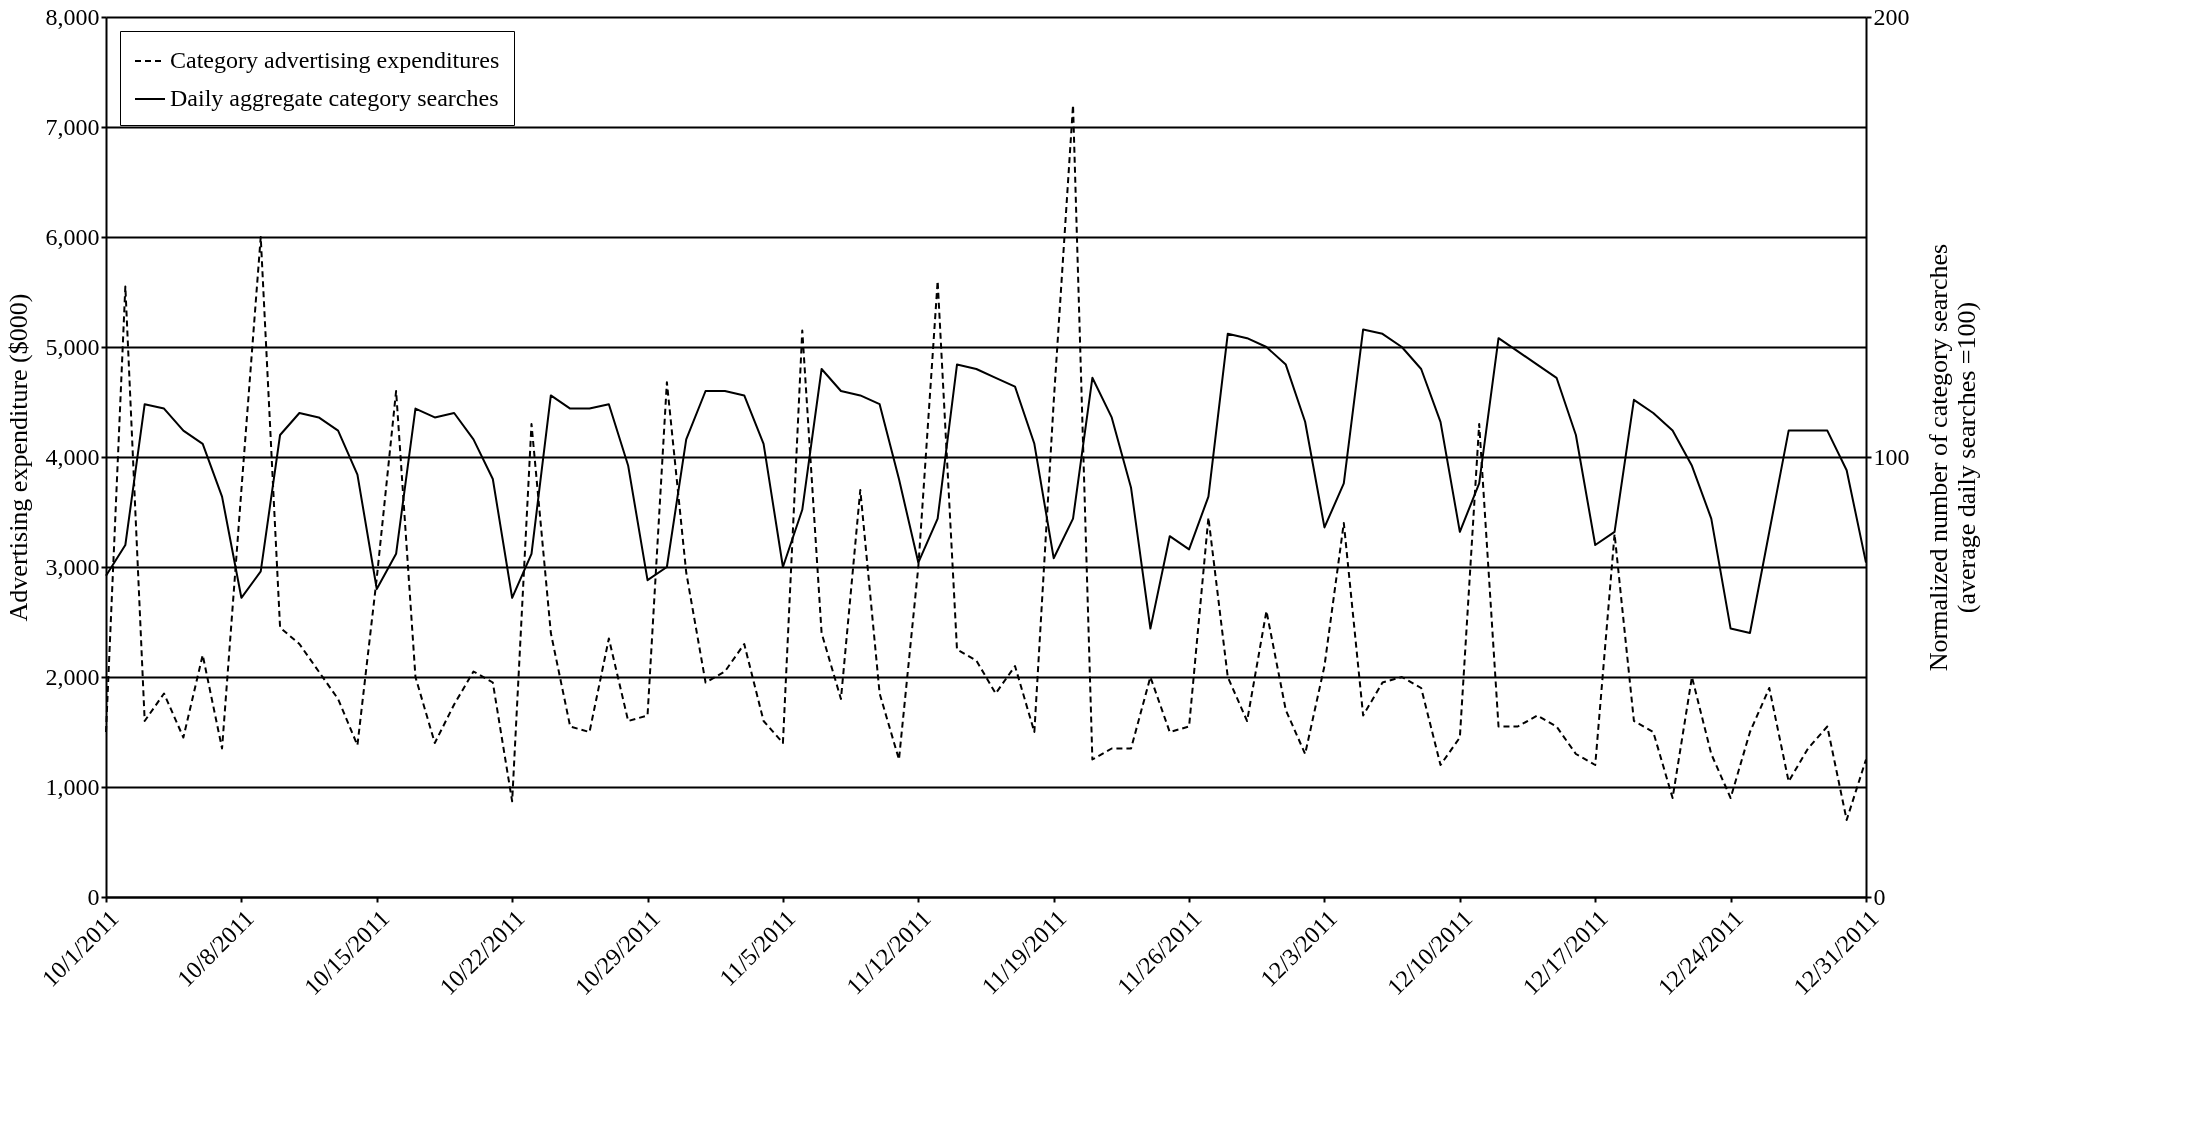 The height and width of the screenshot is (1123, 2204). What do you see at coordinates (72, 16) in the screenshot?
I see `y-tick-label: 8,000` at bounding box center [72, 16].